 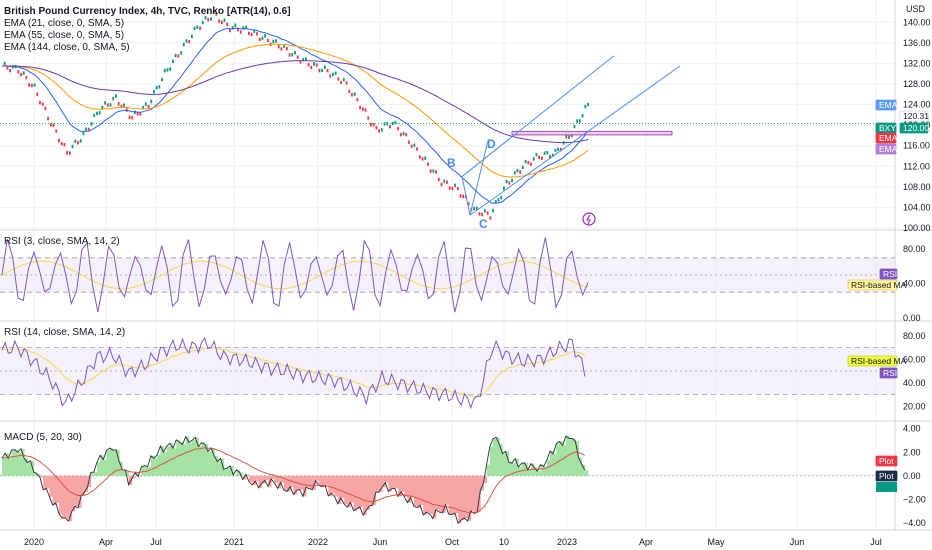 What do you see at coordinates (62, 241) in the screenshot?
I see `legend-rsi3: RSI (3, close, SMA, 14, 2)` at bounding box center [62, 241].